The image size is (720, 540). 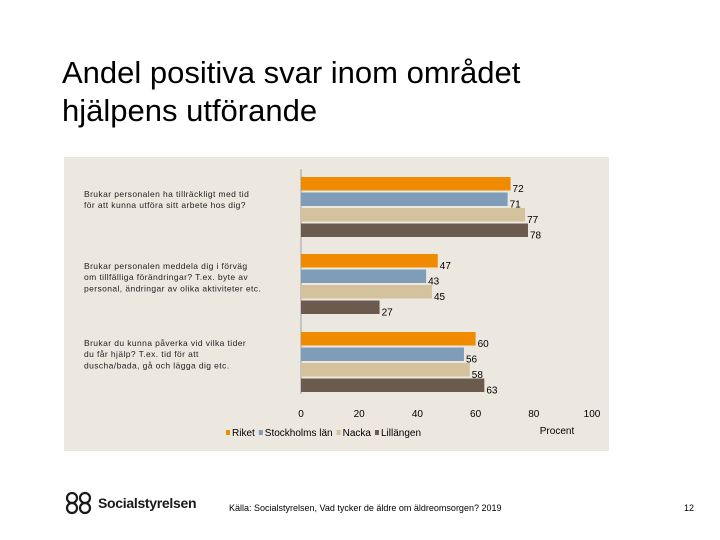 I want to click on socialstyrelsen-logo-icon, so click(x=78, y=503).